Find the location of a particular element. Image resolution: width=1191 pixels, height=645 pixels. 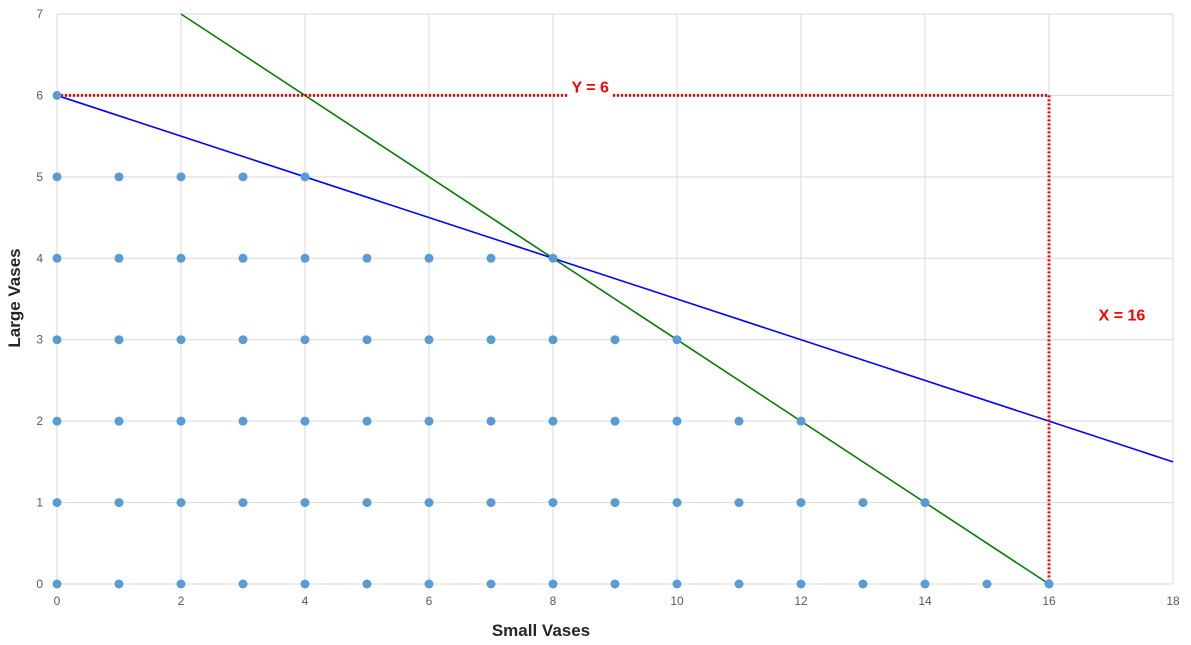

y-limit-label: Y = 6 is located at coordinates (590, 87).